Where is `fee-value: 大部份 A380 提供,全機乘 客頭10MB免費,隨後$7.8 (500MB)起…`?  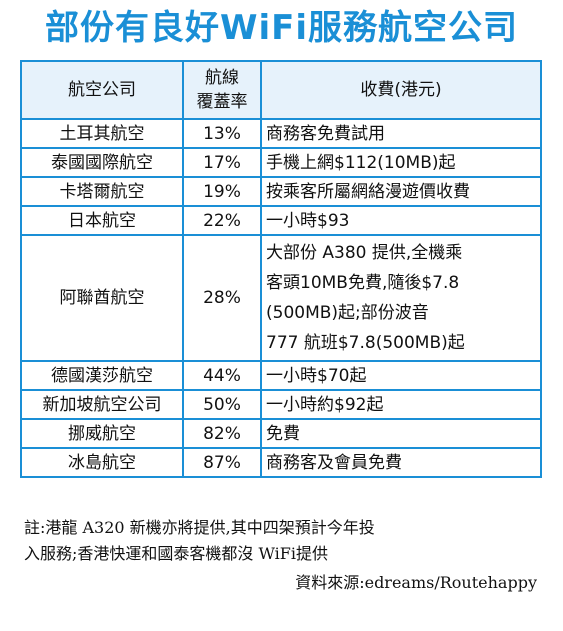
fee-value: 大部份 A380 提供,全機乘 客頭10MB免費,隨後$7.8 (500MB)起… is located at coordinates (401, 298).